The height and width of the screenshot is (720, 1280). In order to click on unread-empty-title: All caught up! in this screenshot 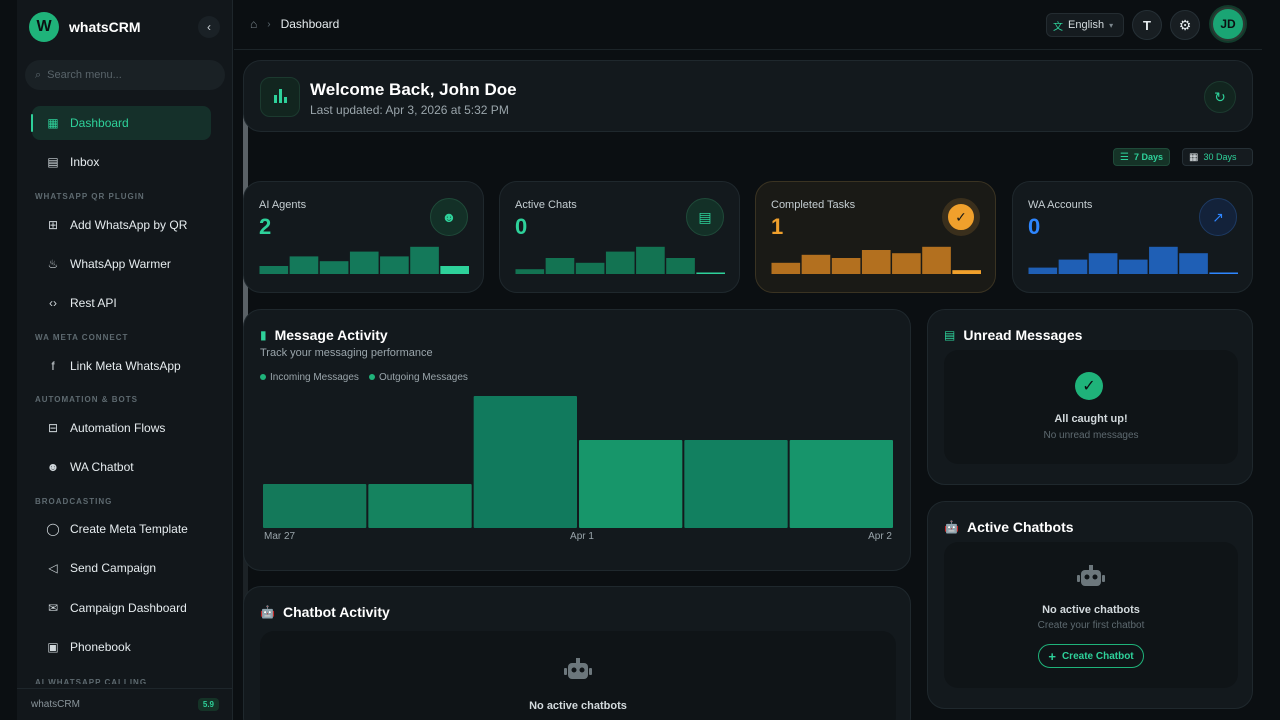, I will do `click(1091, 419)`.